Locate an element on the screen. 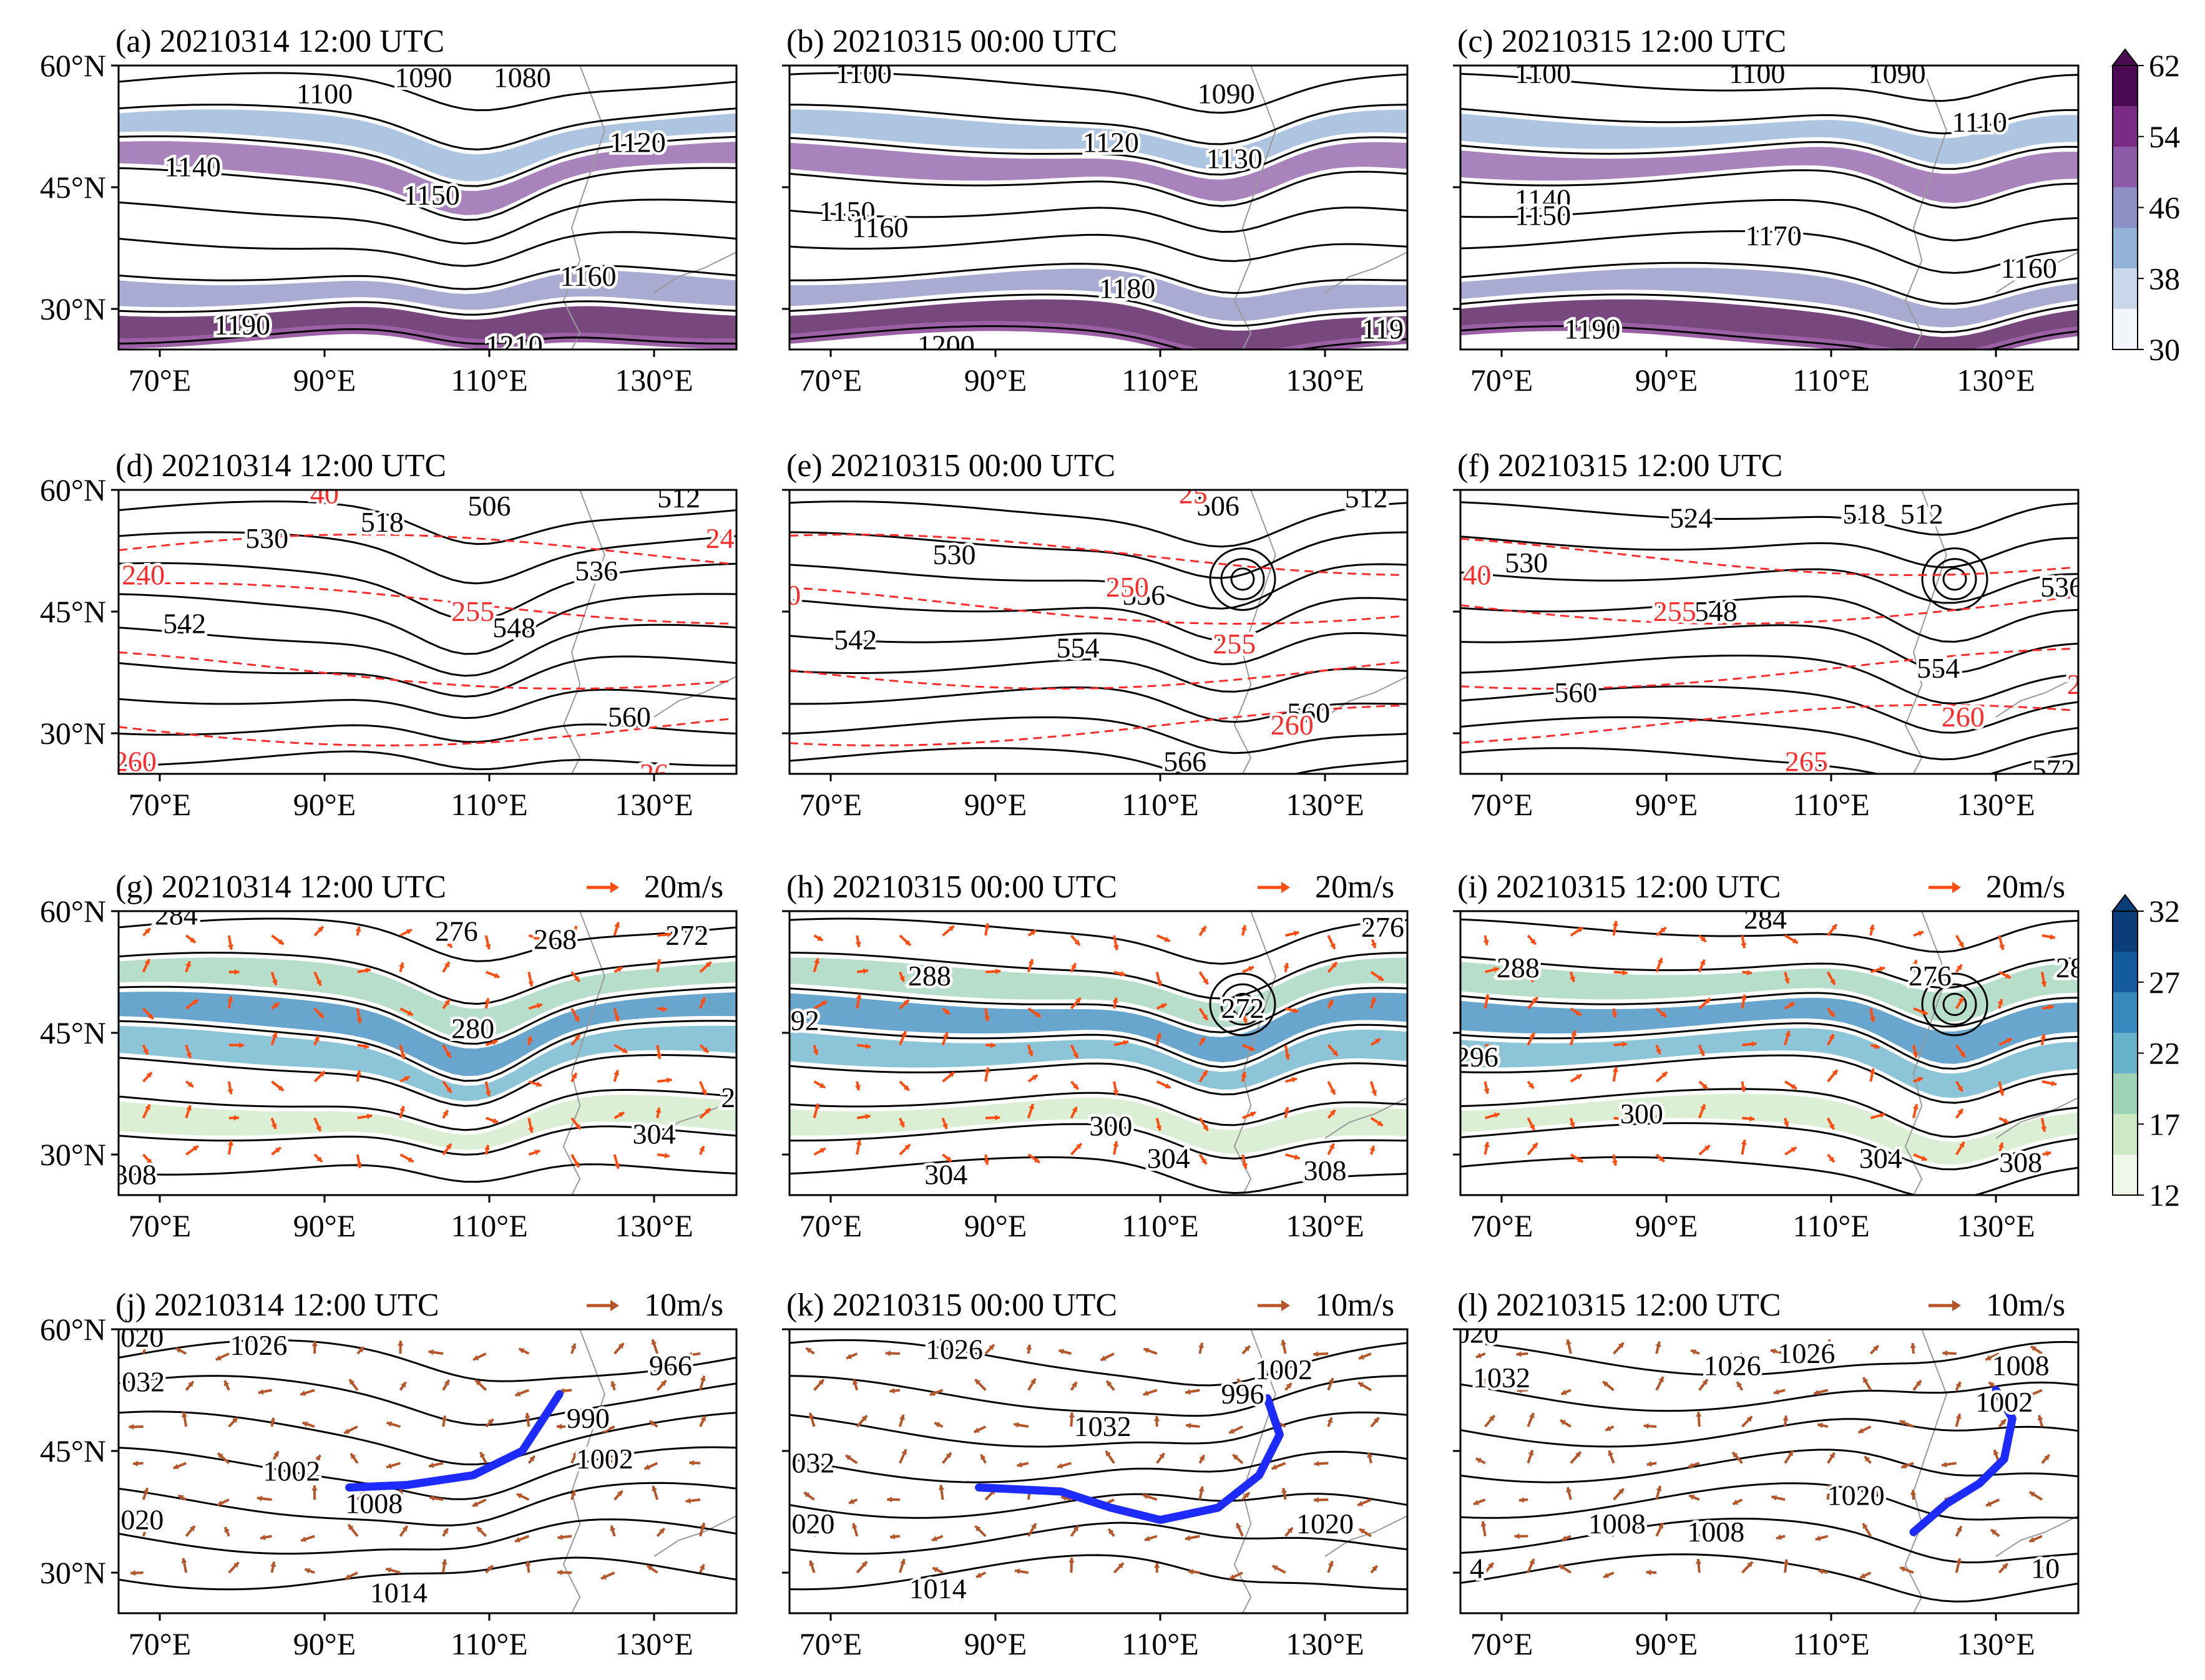  plot-area is located at coordinates (1769, 632).